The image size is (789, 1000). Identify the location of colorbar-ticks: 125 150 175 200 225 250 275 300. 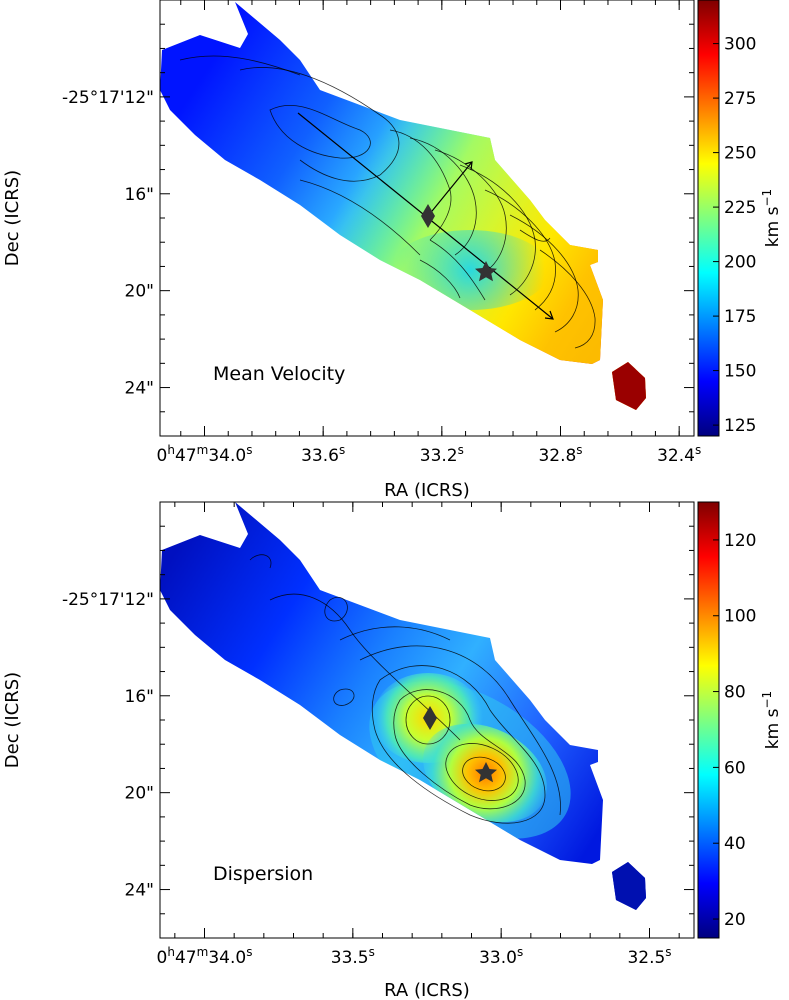
(734, 235).